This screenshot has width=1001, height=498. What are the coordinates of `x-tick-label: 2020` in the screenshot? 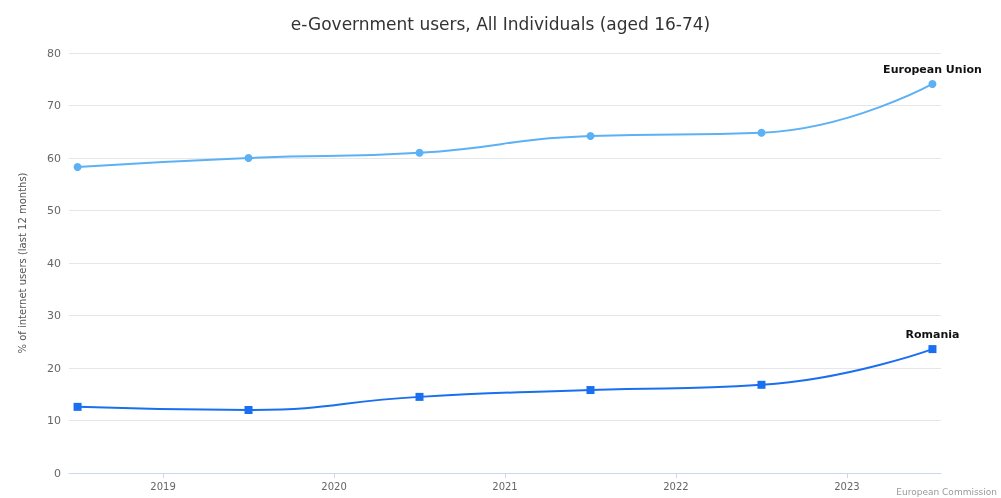 It's located at (334, 486).